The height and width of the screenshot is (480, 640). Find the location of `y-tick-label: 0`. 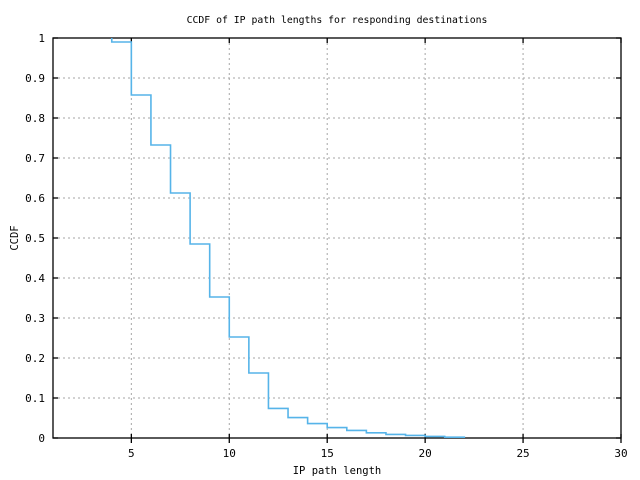

y-tick-label: 0 is located at coordinates (41, 438).